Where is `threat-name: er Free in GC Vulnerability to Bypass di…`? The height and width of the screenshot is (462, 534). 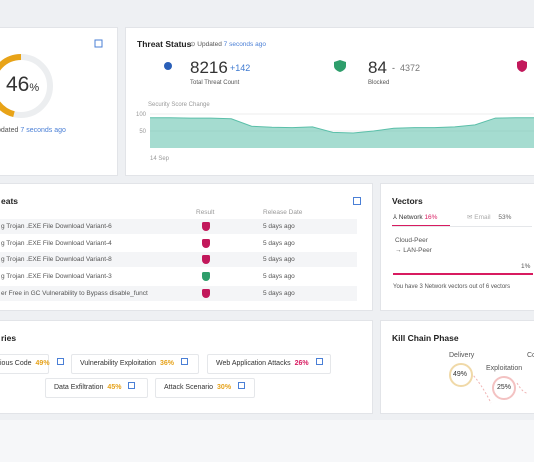
threat-name: er Free in GC Vulnerability to Bypass di… is located at coordinates (74, 293).